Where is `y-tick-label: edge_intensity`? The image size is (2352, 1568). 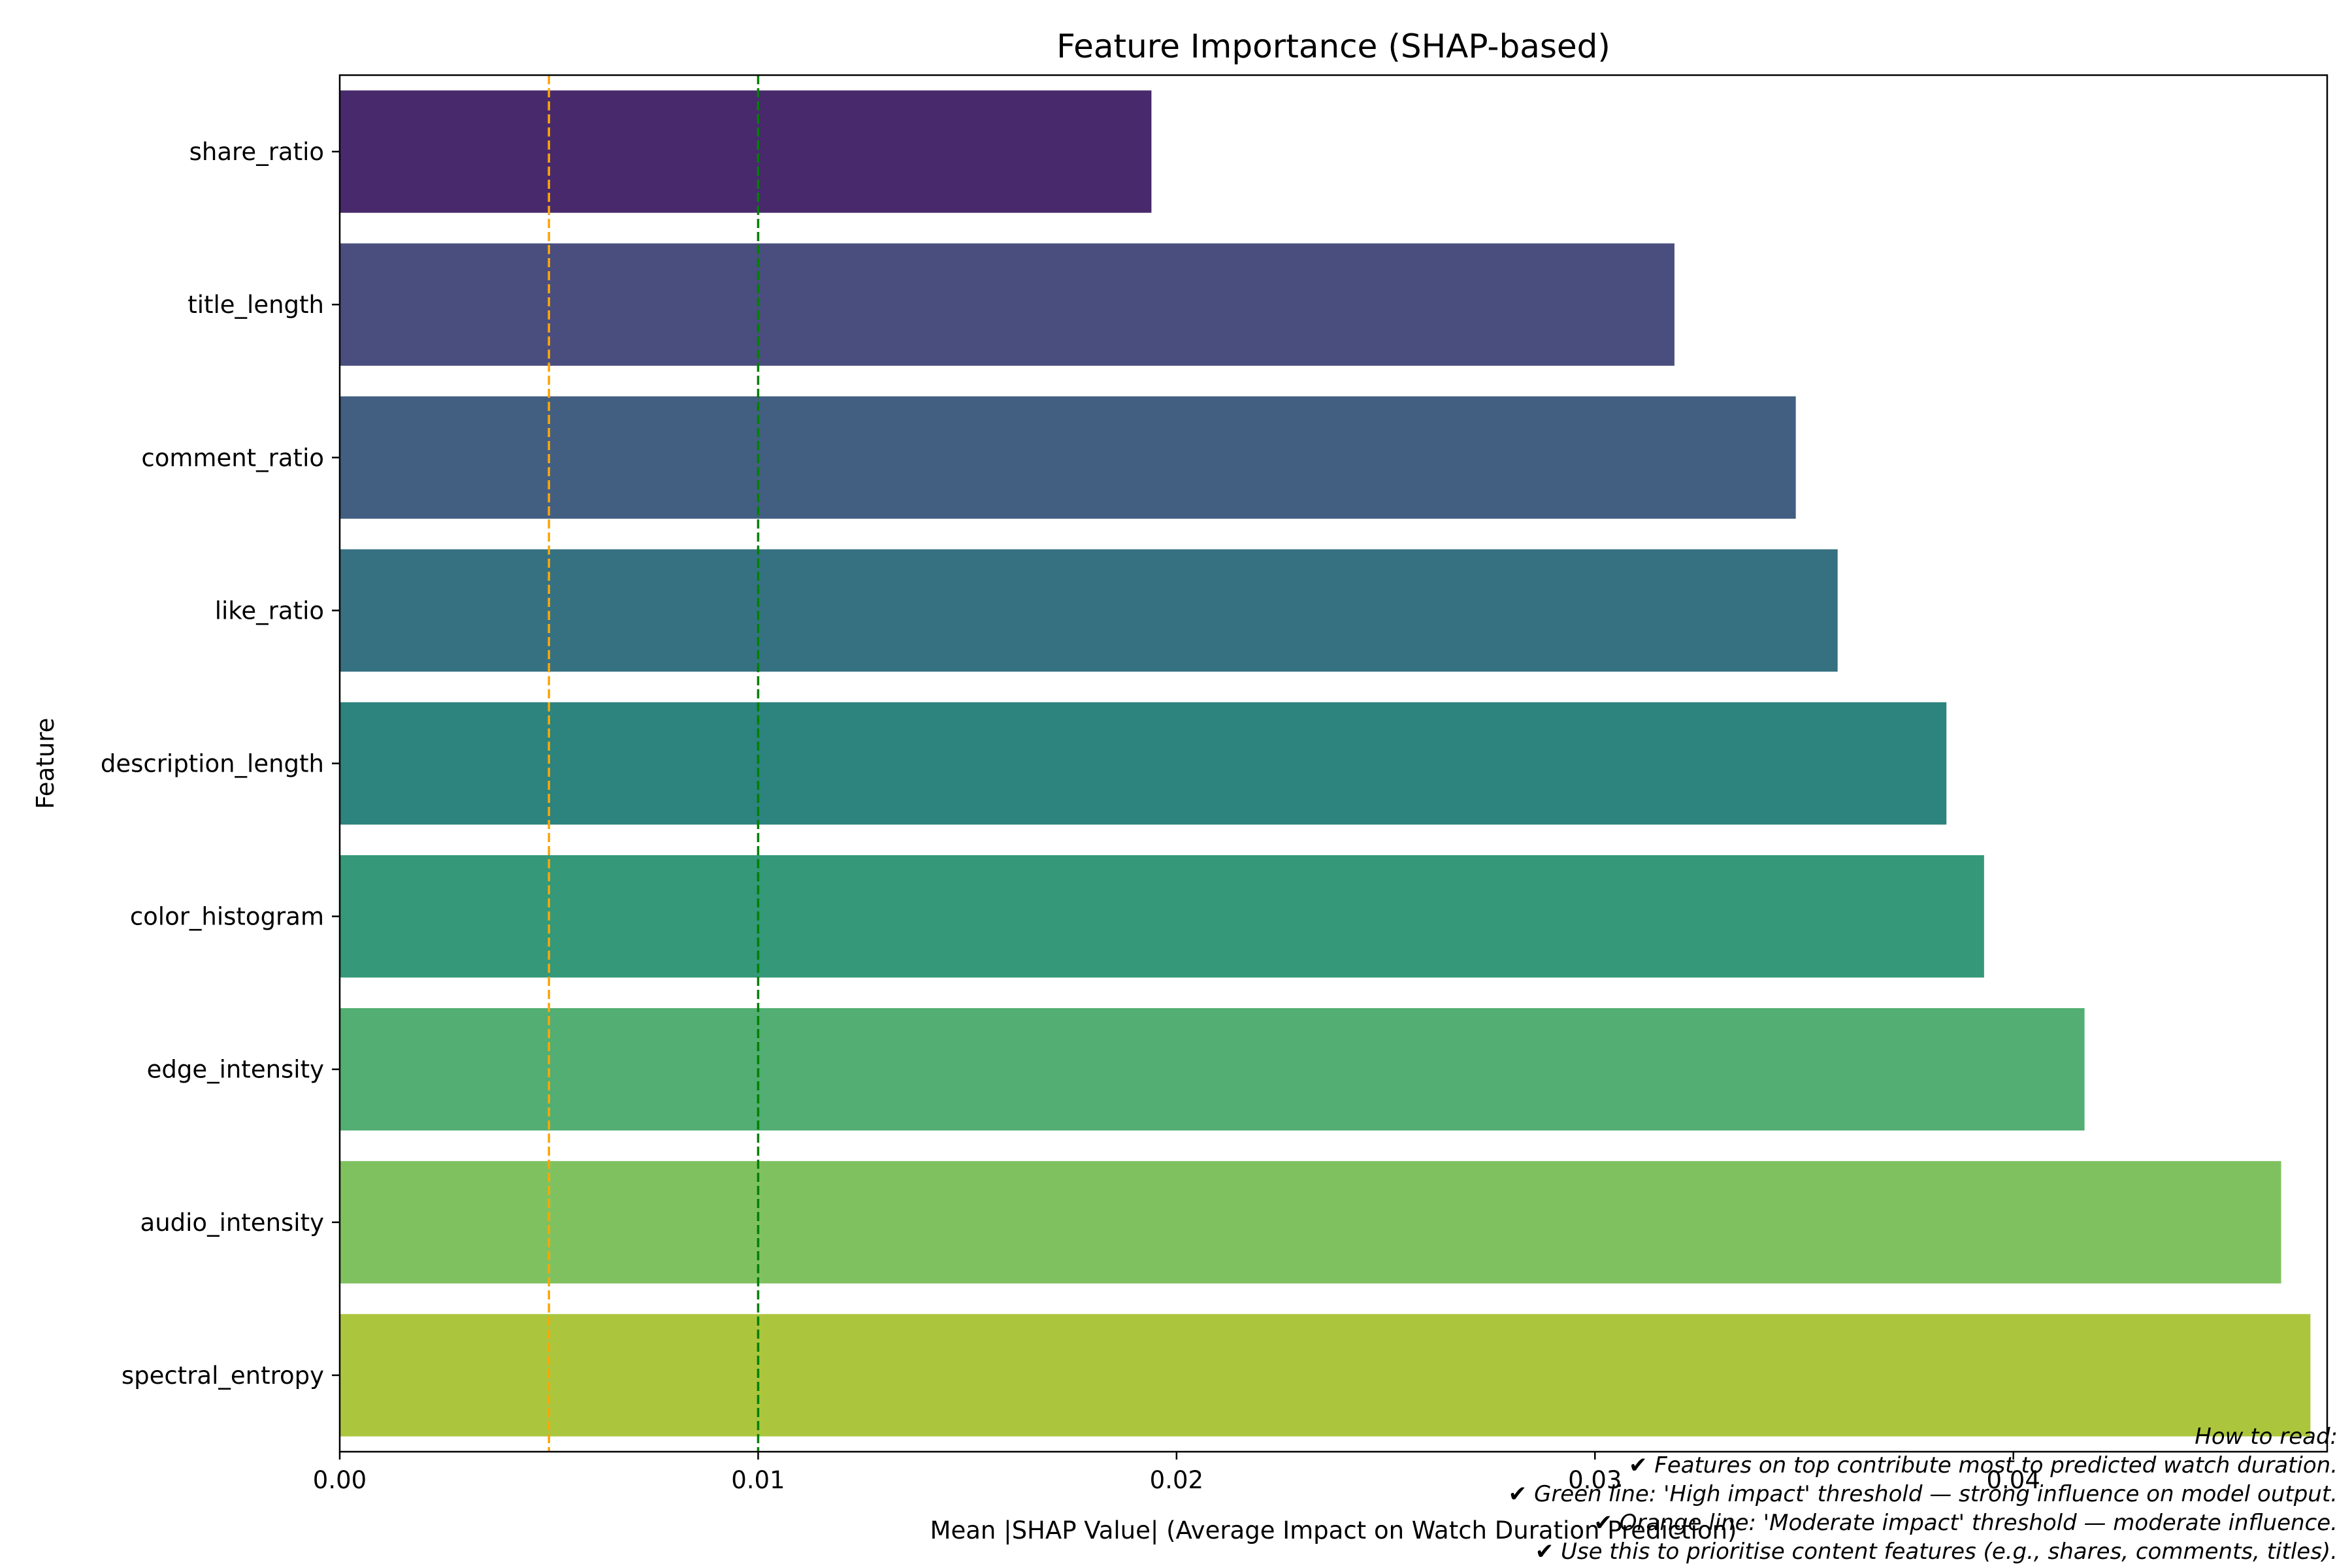
y-tick-label: edge_intensity is located at coordinates (235, 1070).